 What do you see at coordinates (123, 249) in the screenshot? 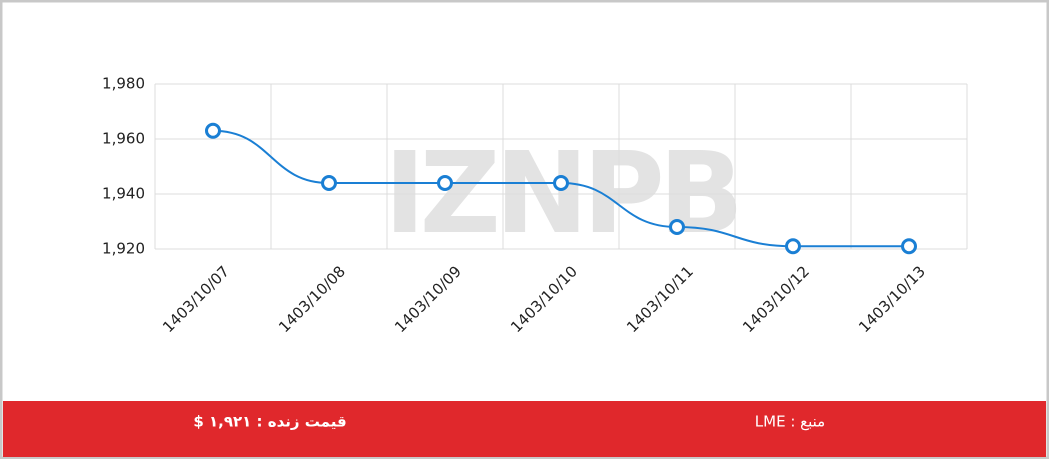
I see `y-tick-label: 1,920` at bounding box center [123, 249].